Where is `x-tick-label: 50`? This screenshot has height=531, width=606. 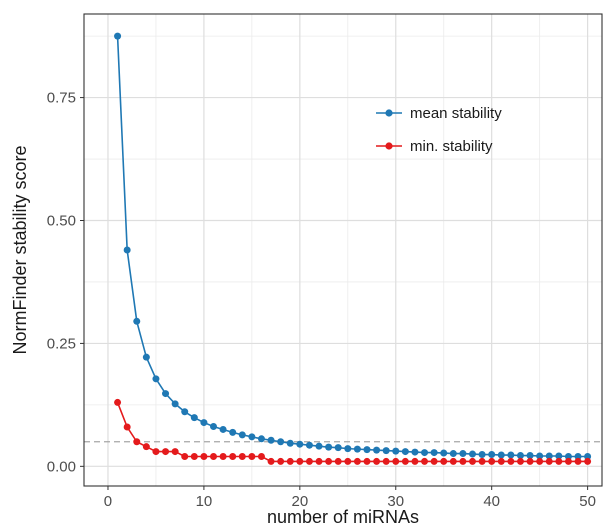 x-tick-label: 50 is located at coordinates (587, 501).